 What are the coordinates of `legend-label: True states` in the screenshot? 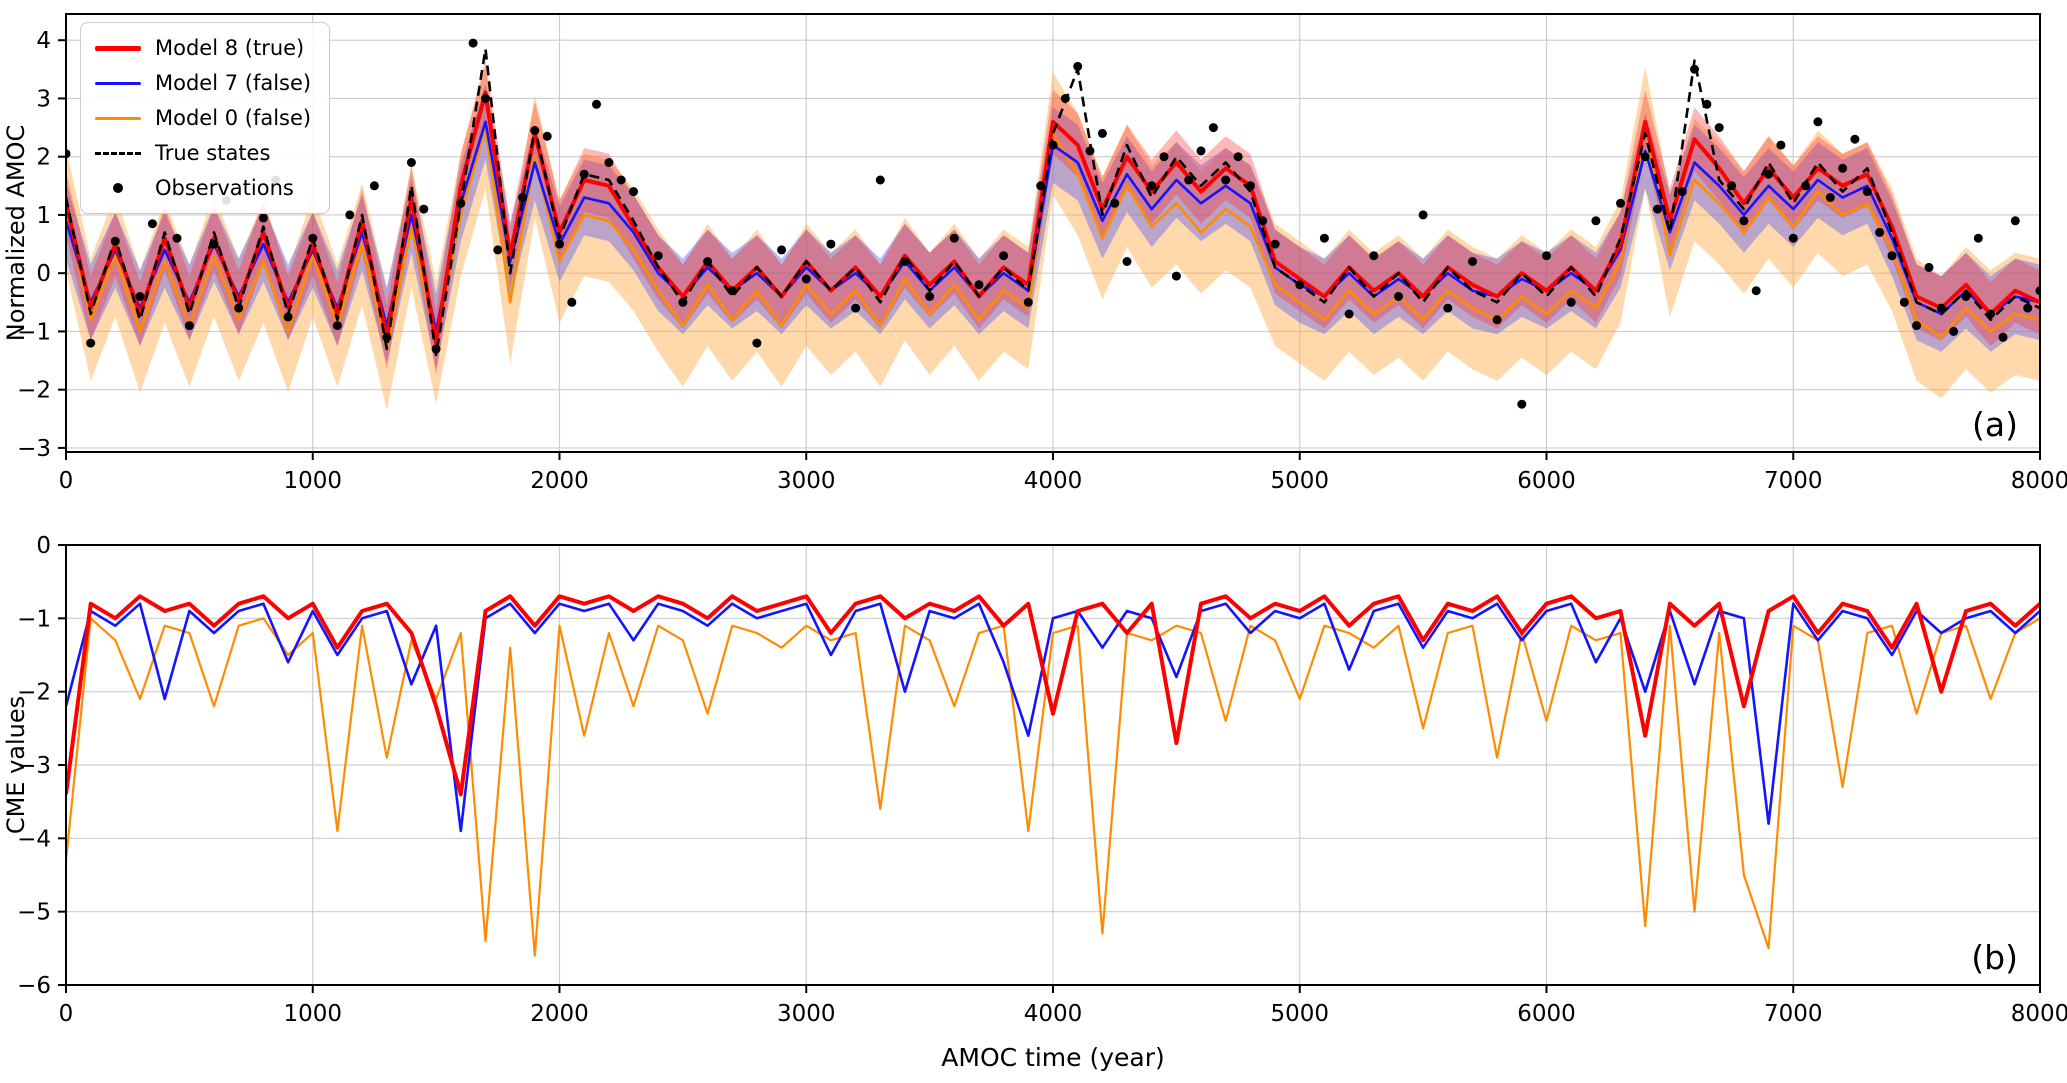 It's located at (213, 152).